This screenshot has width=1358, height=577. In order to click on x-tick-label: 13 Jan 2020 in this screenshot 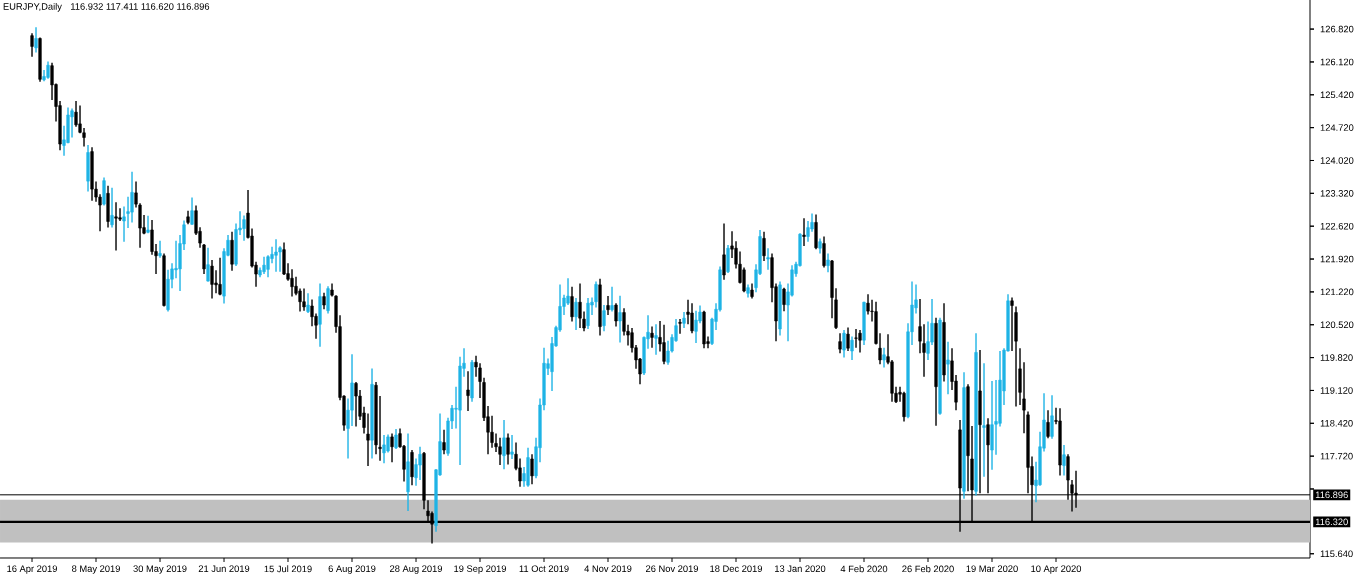, I will do `click(800, 568)`.